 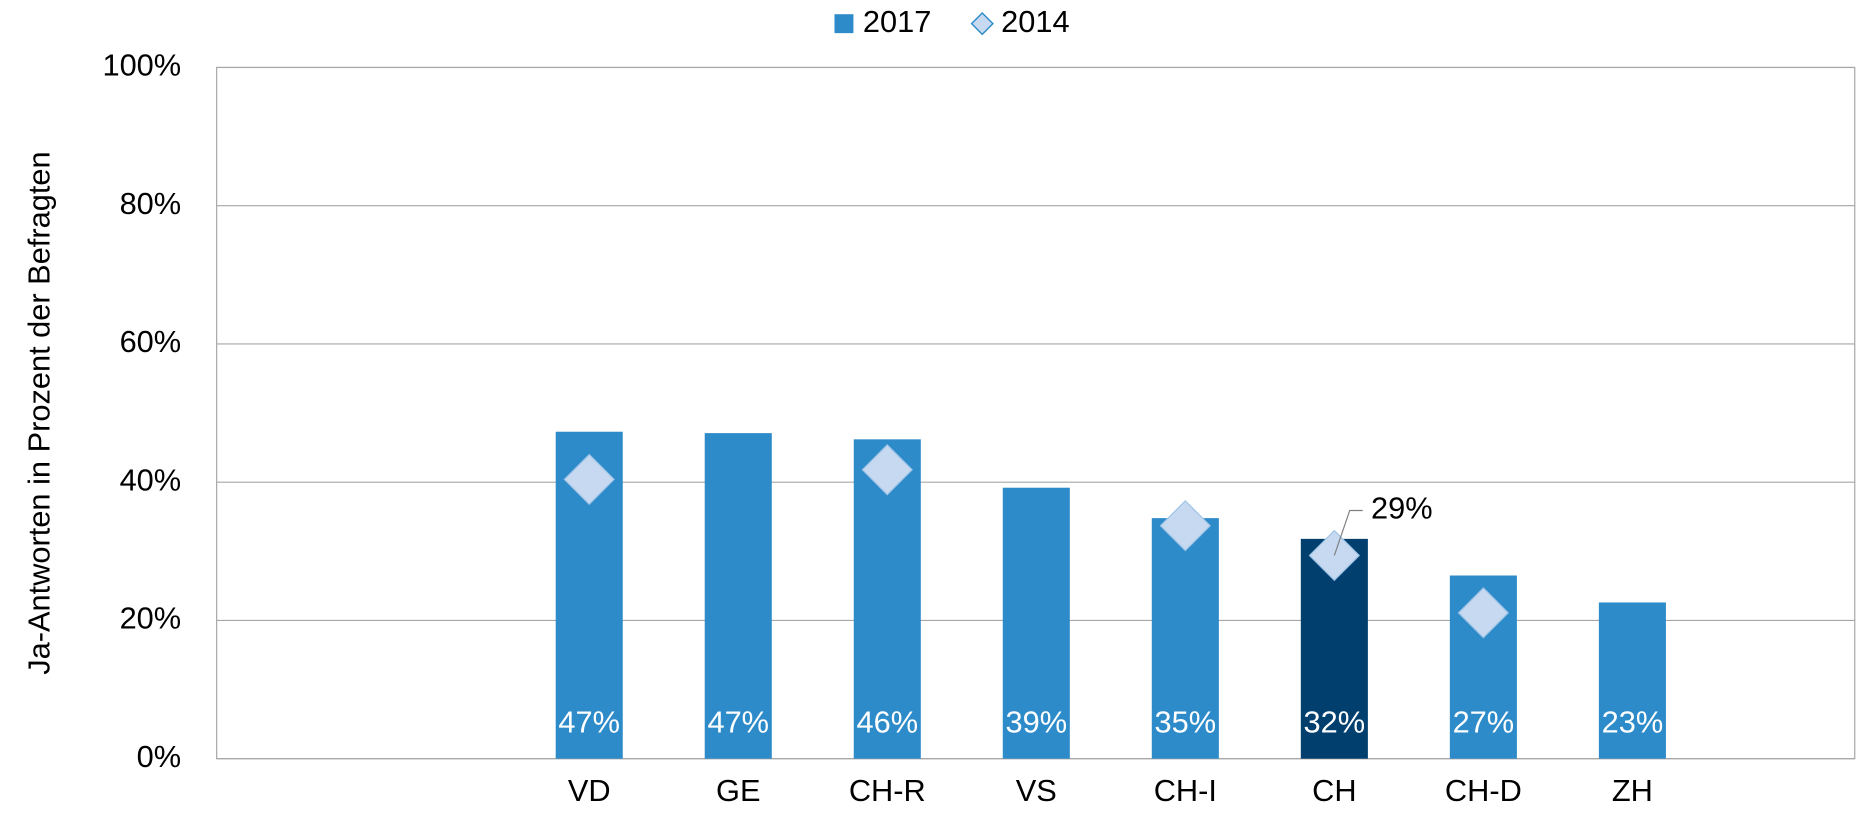 What do you see at coordinates (1402, 508) in the screenshot?
I see `data-label: 29%` at bounding box center [1402, 508].